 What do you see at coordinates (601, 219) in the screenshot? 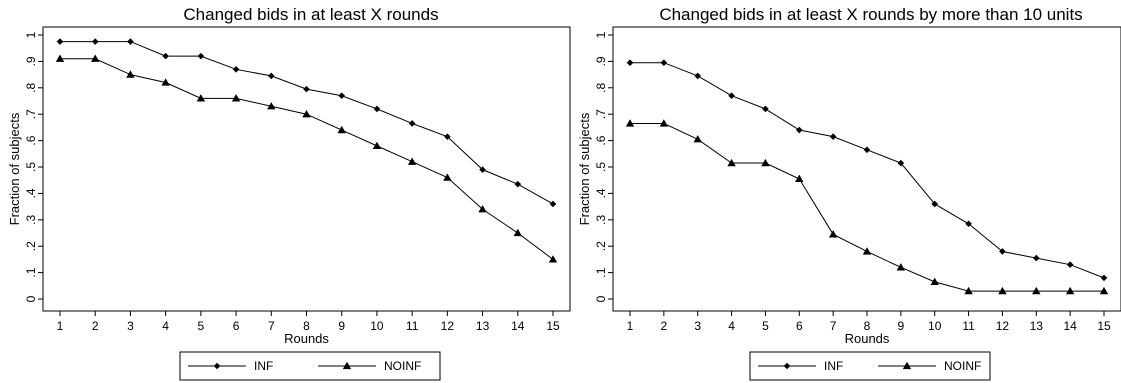
I see `y-tick-label: .3` at bounding box center [601, 219].